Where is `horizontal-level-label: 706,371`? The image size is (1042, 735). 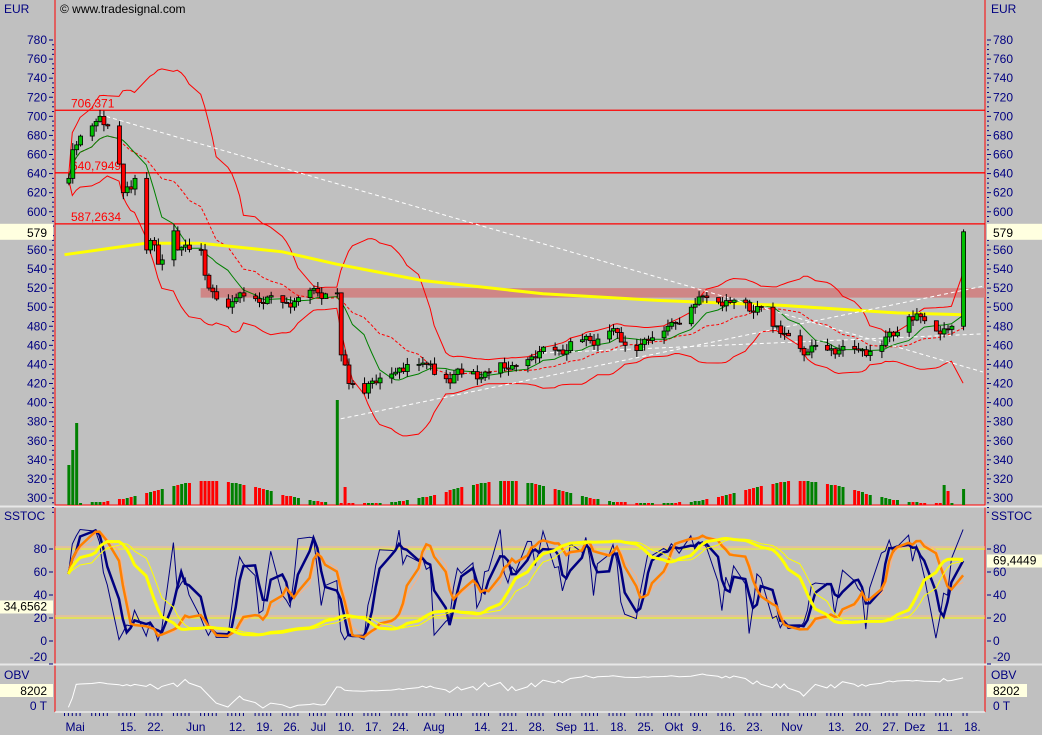
horizontal-level-label: 706,371 is located at coordinates (93, 103).